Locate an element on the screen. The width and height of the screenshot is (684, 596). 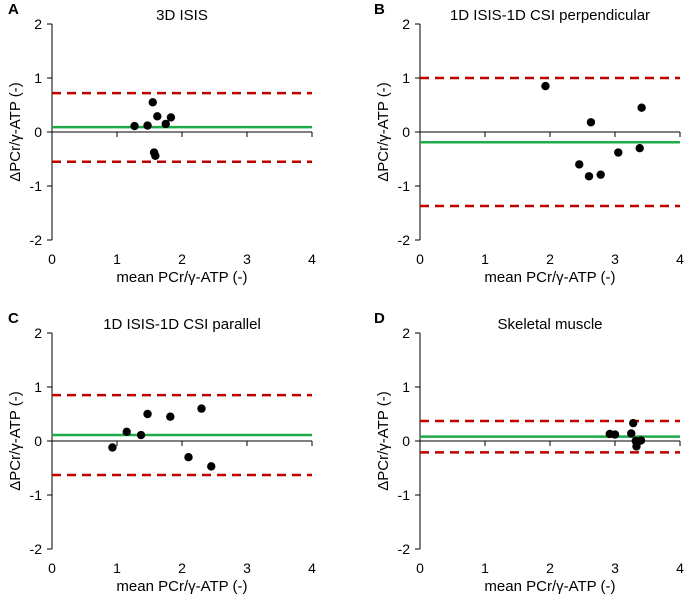
chart-title: 3D ISIS is located at coordinates (182, 15).